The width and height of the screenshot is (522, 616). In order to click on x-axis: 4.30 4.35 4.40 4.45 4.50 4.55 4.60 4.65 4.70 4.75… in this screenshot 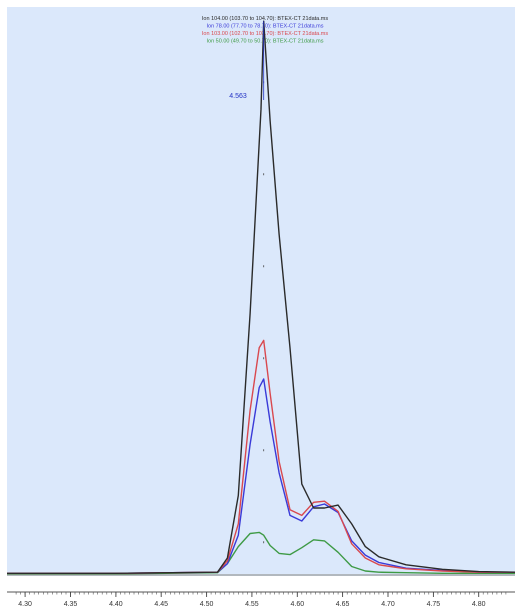, I will do `click(261, 599)`.